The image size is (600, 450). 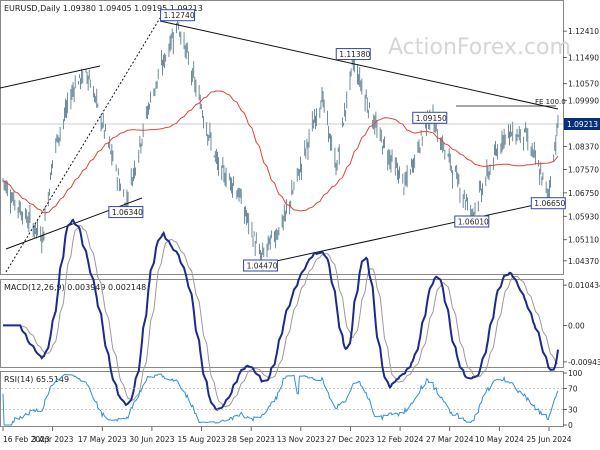 What do you see at coordinates (400, 439) in the screenshot?
I see `time-tick-label: 12 Feb 2024` at bounding box center [400, 439].